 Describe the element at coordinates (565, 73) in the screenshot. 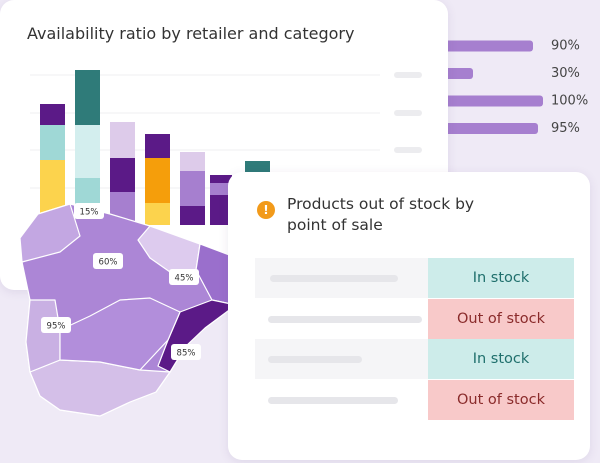

I see `ratio-label: 30%` at that location.